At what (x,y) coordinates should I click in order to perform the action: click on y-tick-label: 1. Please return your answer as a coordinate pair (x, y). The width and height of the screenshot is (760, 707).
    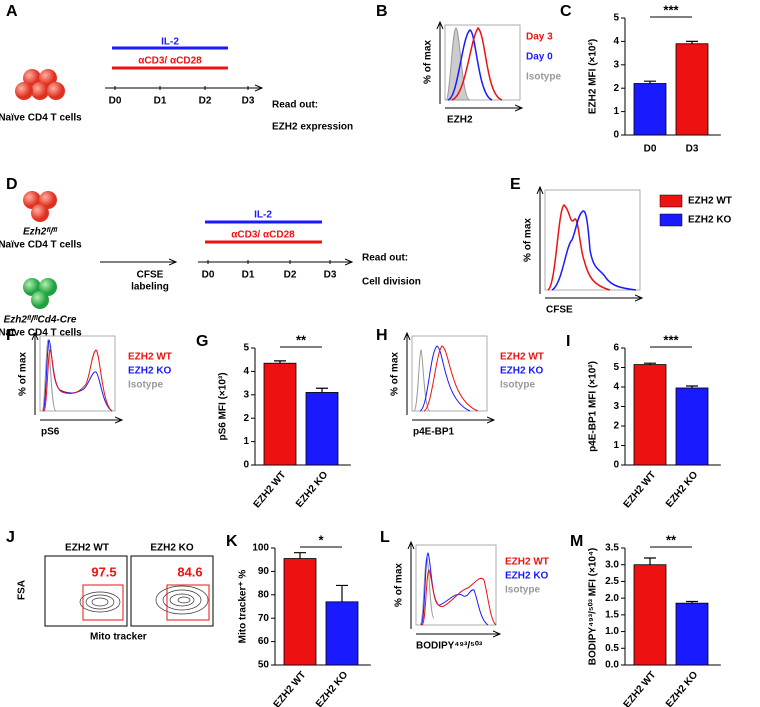
    Looking at the image, I should click on (246, 441).